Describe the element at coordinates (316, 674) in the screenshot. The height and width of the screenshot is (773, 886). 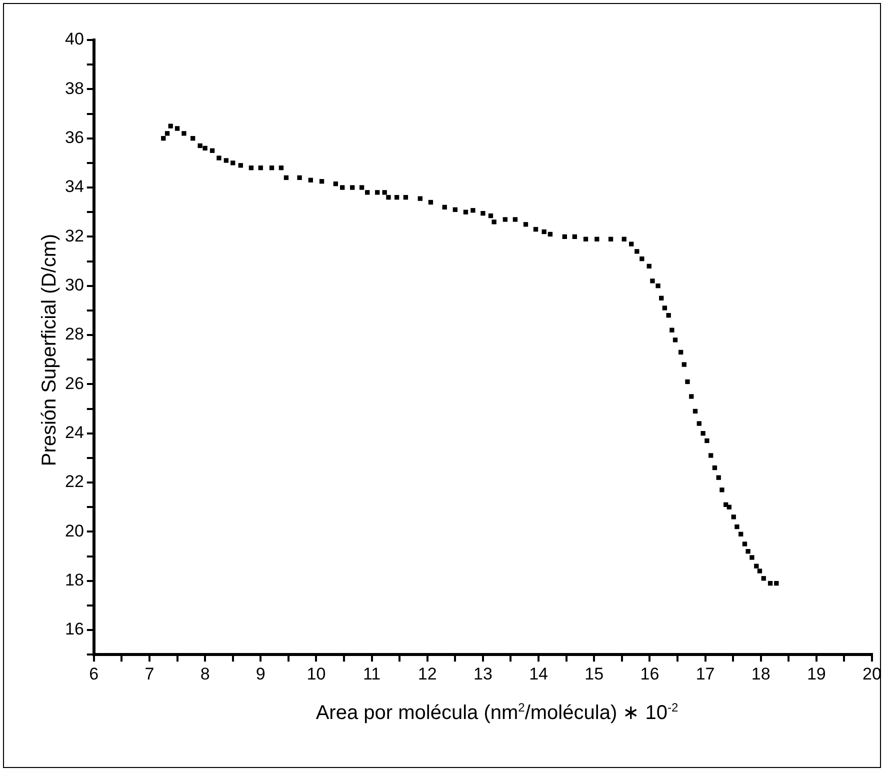
I see `x-tick-label: 10` at that location.